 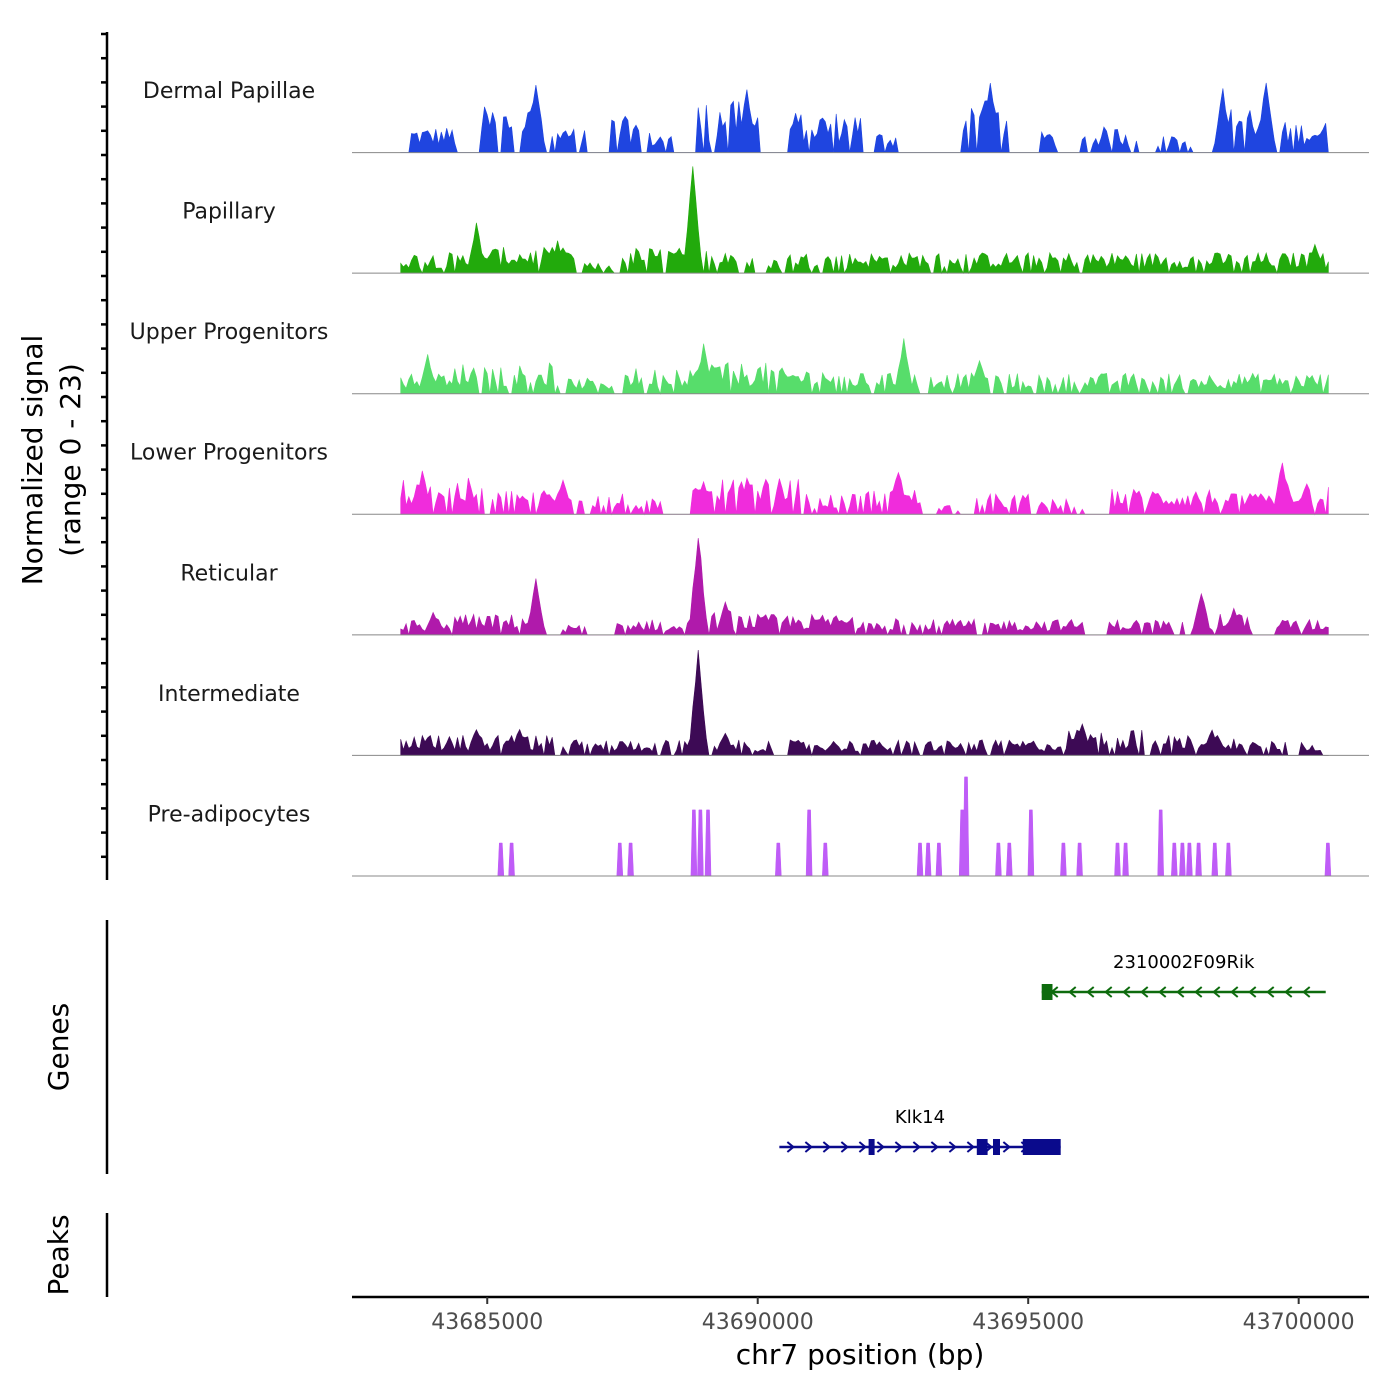 What do you see at coordinates (58, 1254) in the screenshot?
I see `peaks-panel-label: Peaks` at bounding box center [58, 1254].